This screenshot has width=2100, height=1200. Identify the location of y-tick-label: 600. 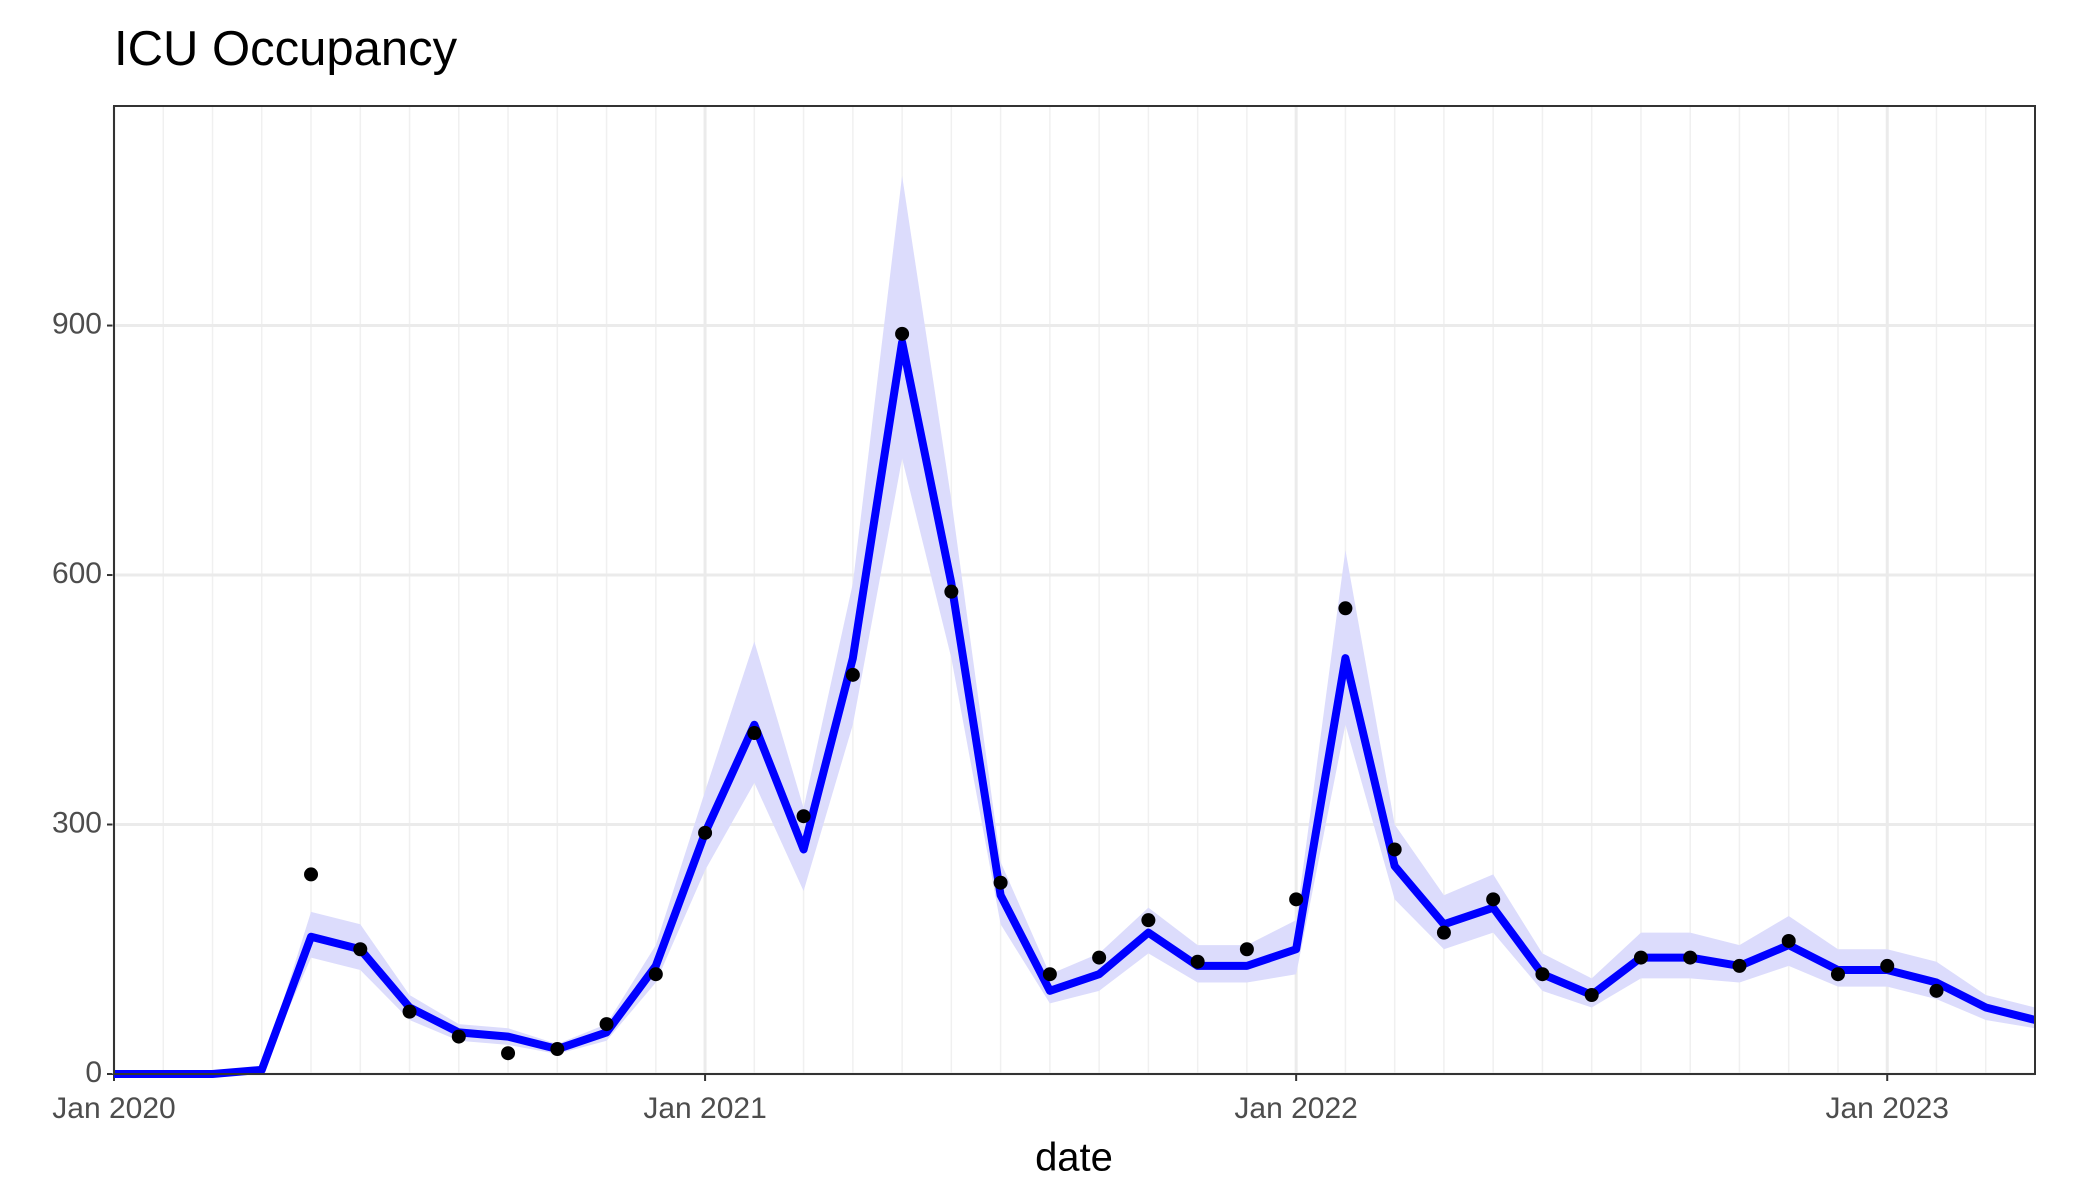
(77, 573).